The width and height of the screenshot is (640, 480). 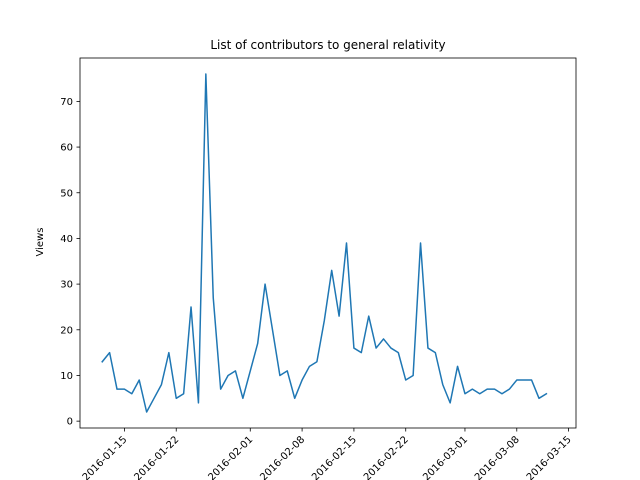 What do you see at coordinates (66, 376) in the screenshot?
I see `y-tick-label: 10` at bounding box center [66, 376].